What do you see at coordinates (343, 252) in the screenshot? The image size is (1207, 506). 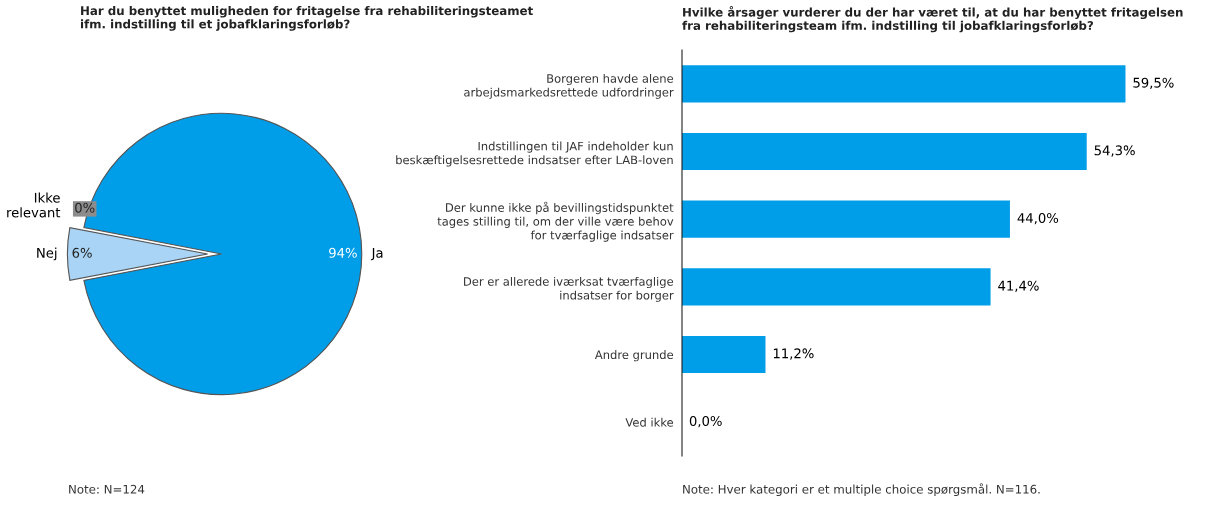 I see `data-label: 94%` at bounding box center [343, 252].